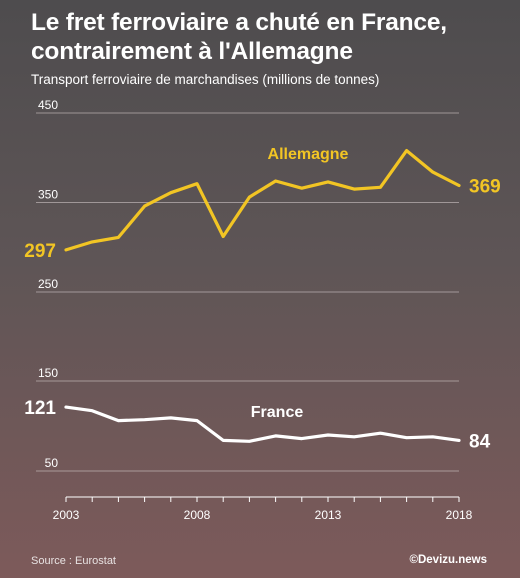 The width and height of the screenshot is (520, 578). Describe the element at coordinates (485, 186) in the screenshot. I see `end-label-allemagne: 369` at that location.